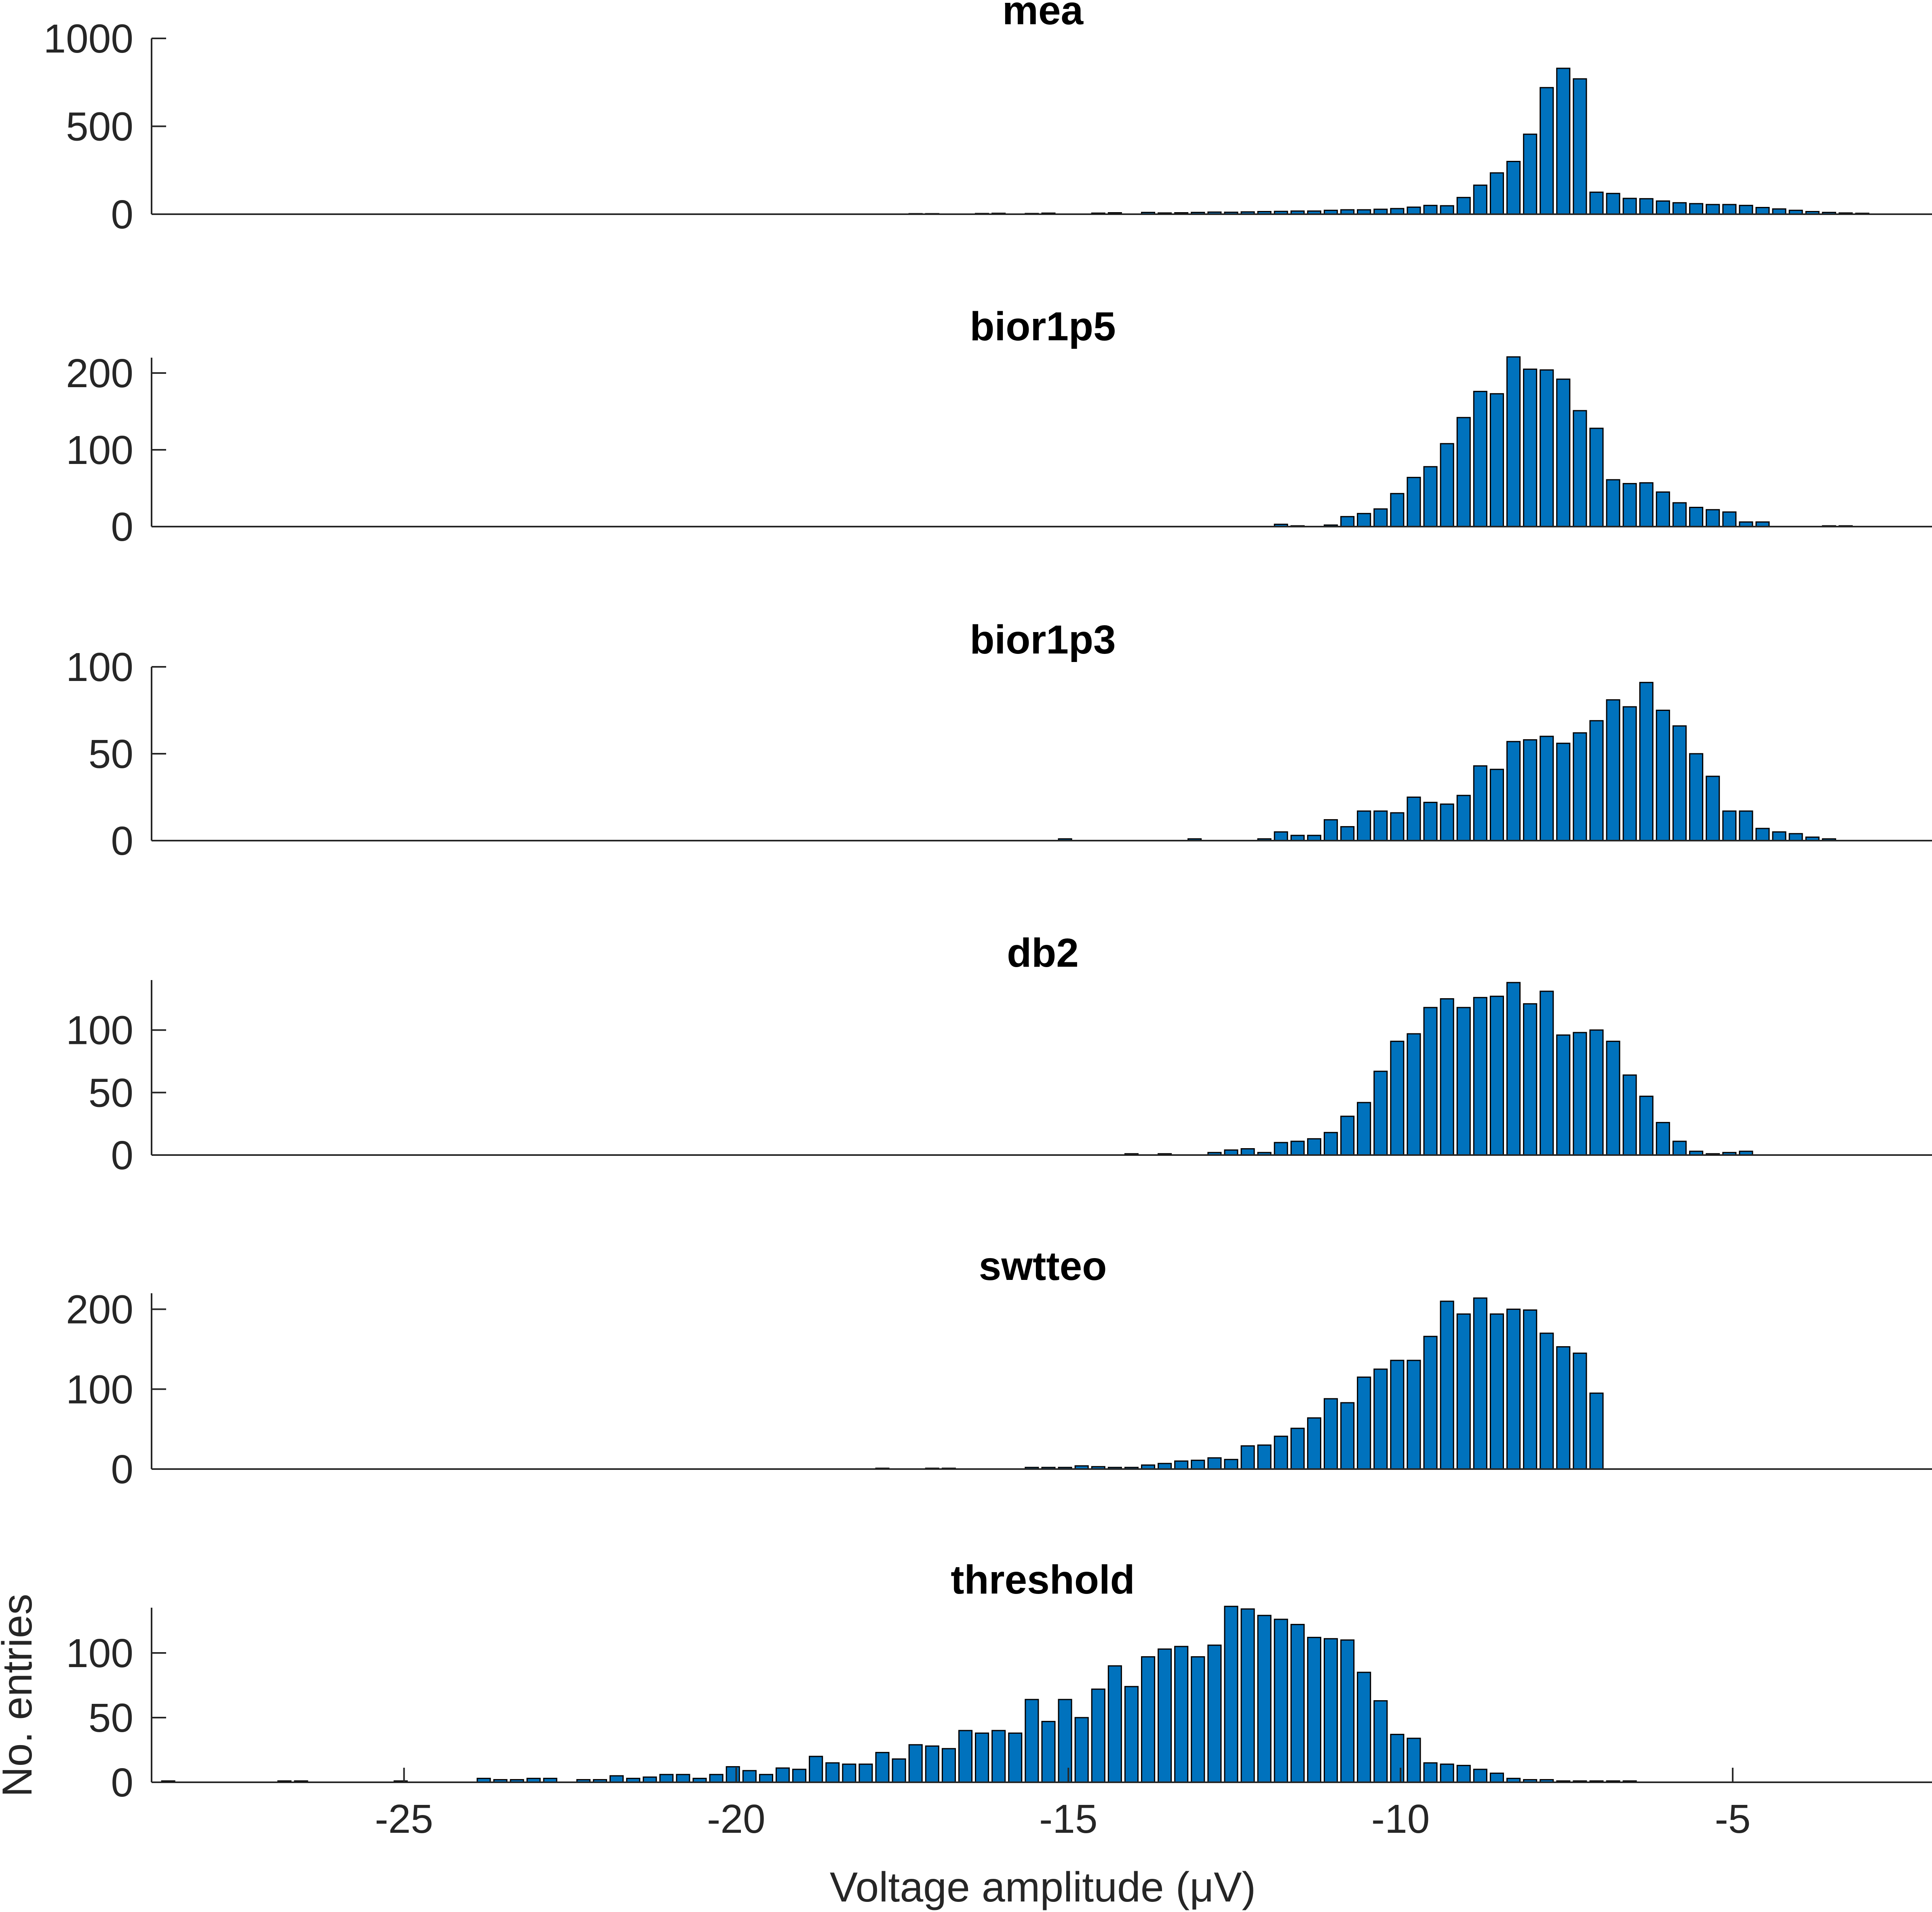  Describe the element at coordinates (404, 1819) in the screenshot. I see `x-tick-label: -25` at that location.